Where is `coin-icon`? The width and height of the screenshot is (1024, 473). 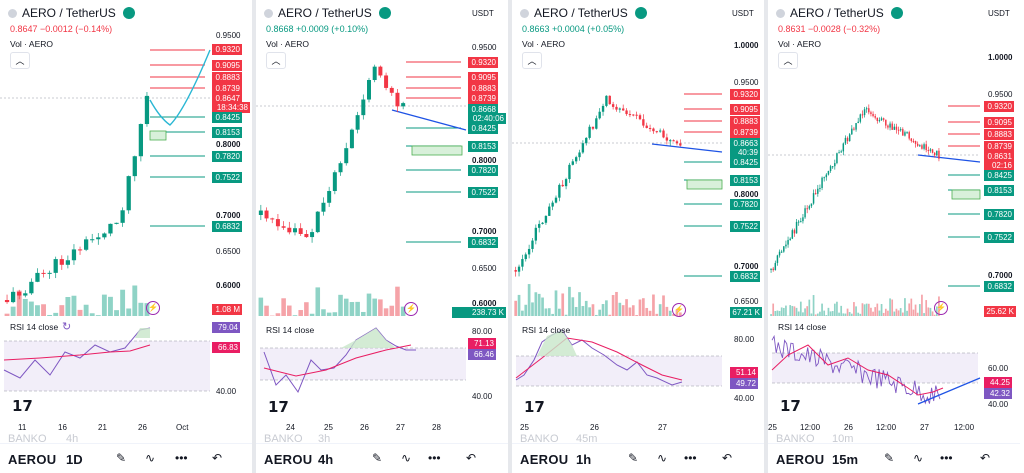 coin-icon is located at coordinates (12, 13).